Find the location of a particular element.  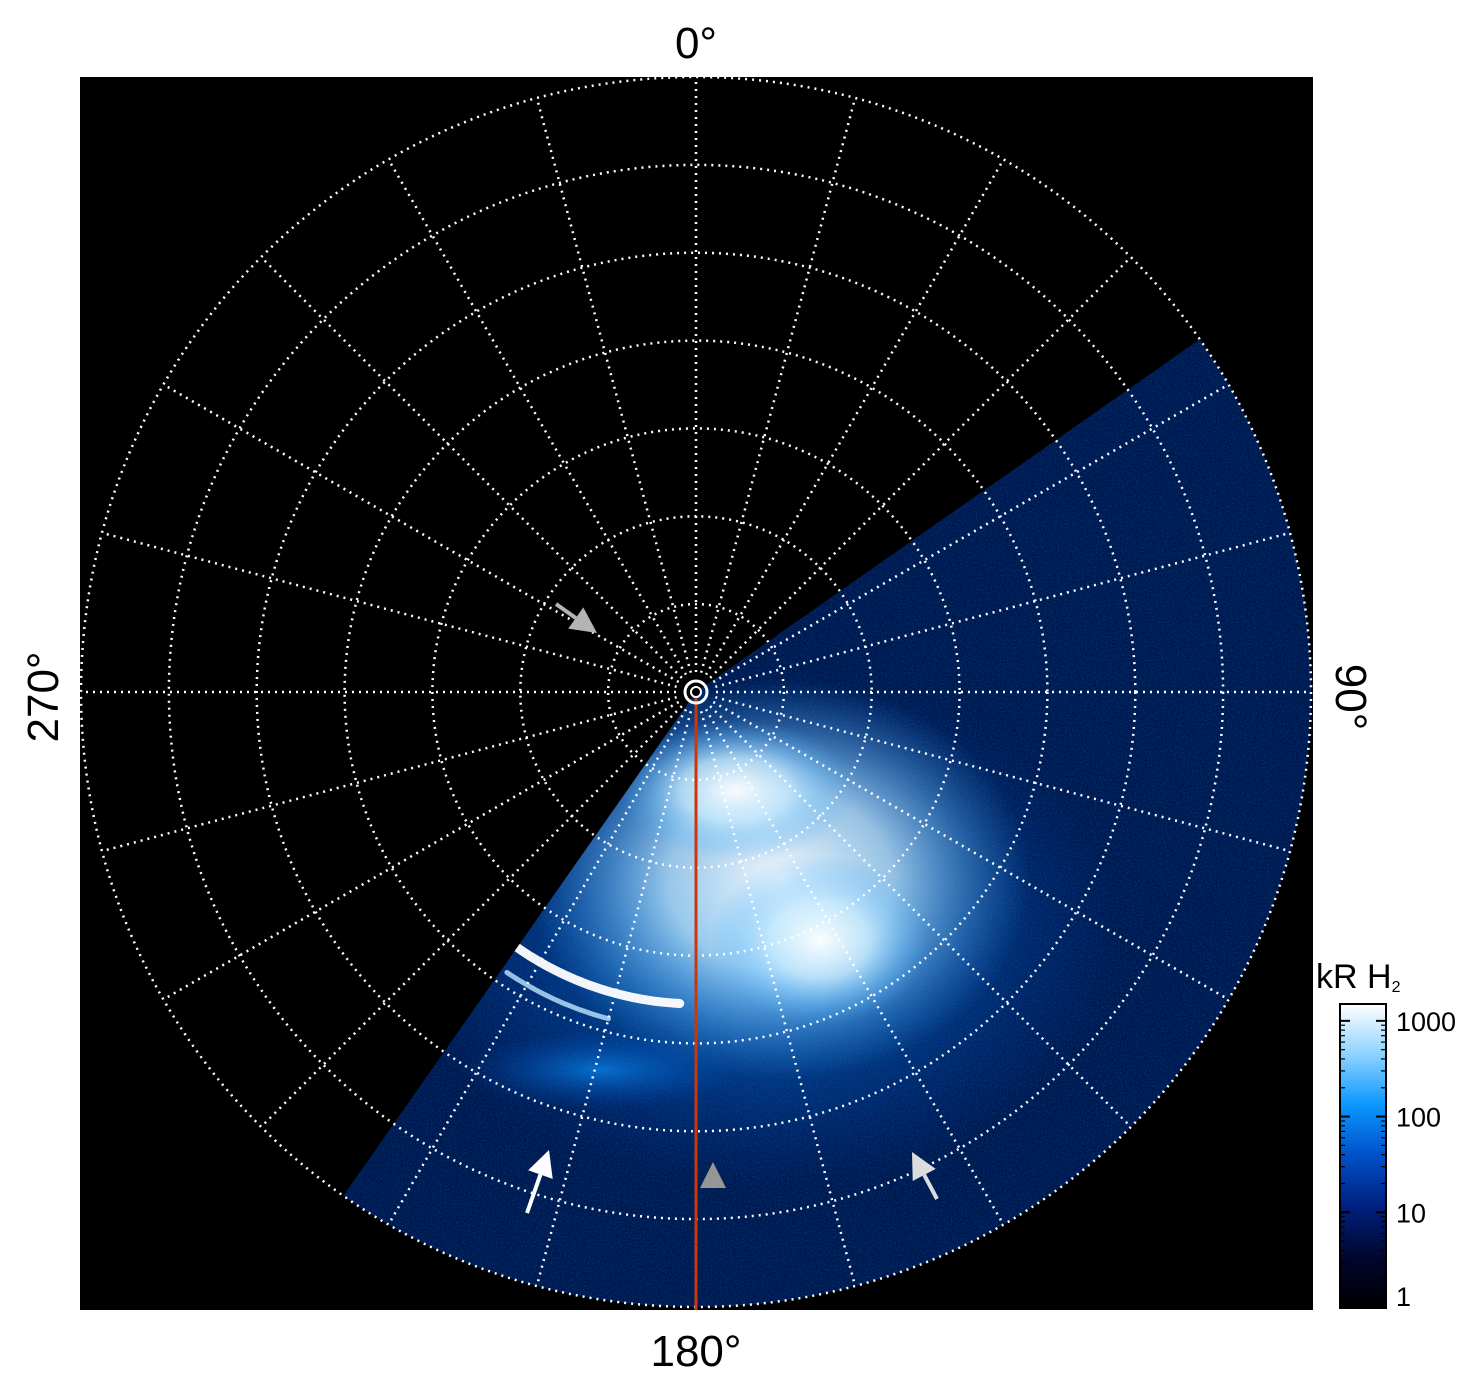

colorbar-label: kR H2 is located at coordinates (1358, 977).